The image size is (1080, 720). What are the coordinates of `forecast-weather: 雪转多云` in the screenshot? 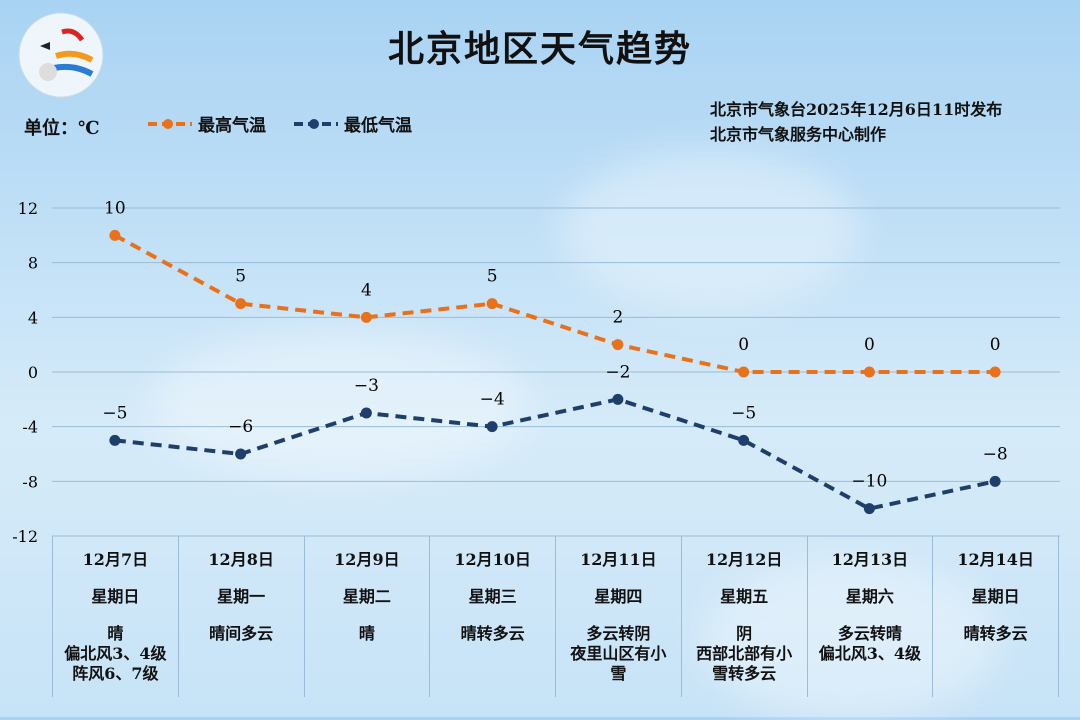 It's located at (744, 673).